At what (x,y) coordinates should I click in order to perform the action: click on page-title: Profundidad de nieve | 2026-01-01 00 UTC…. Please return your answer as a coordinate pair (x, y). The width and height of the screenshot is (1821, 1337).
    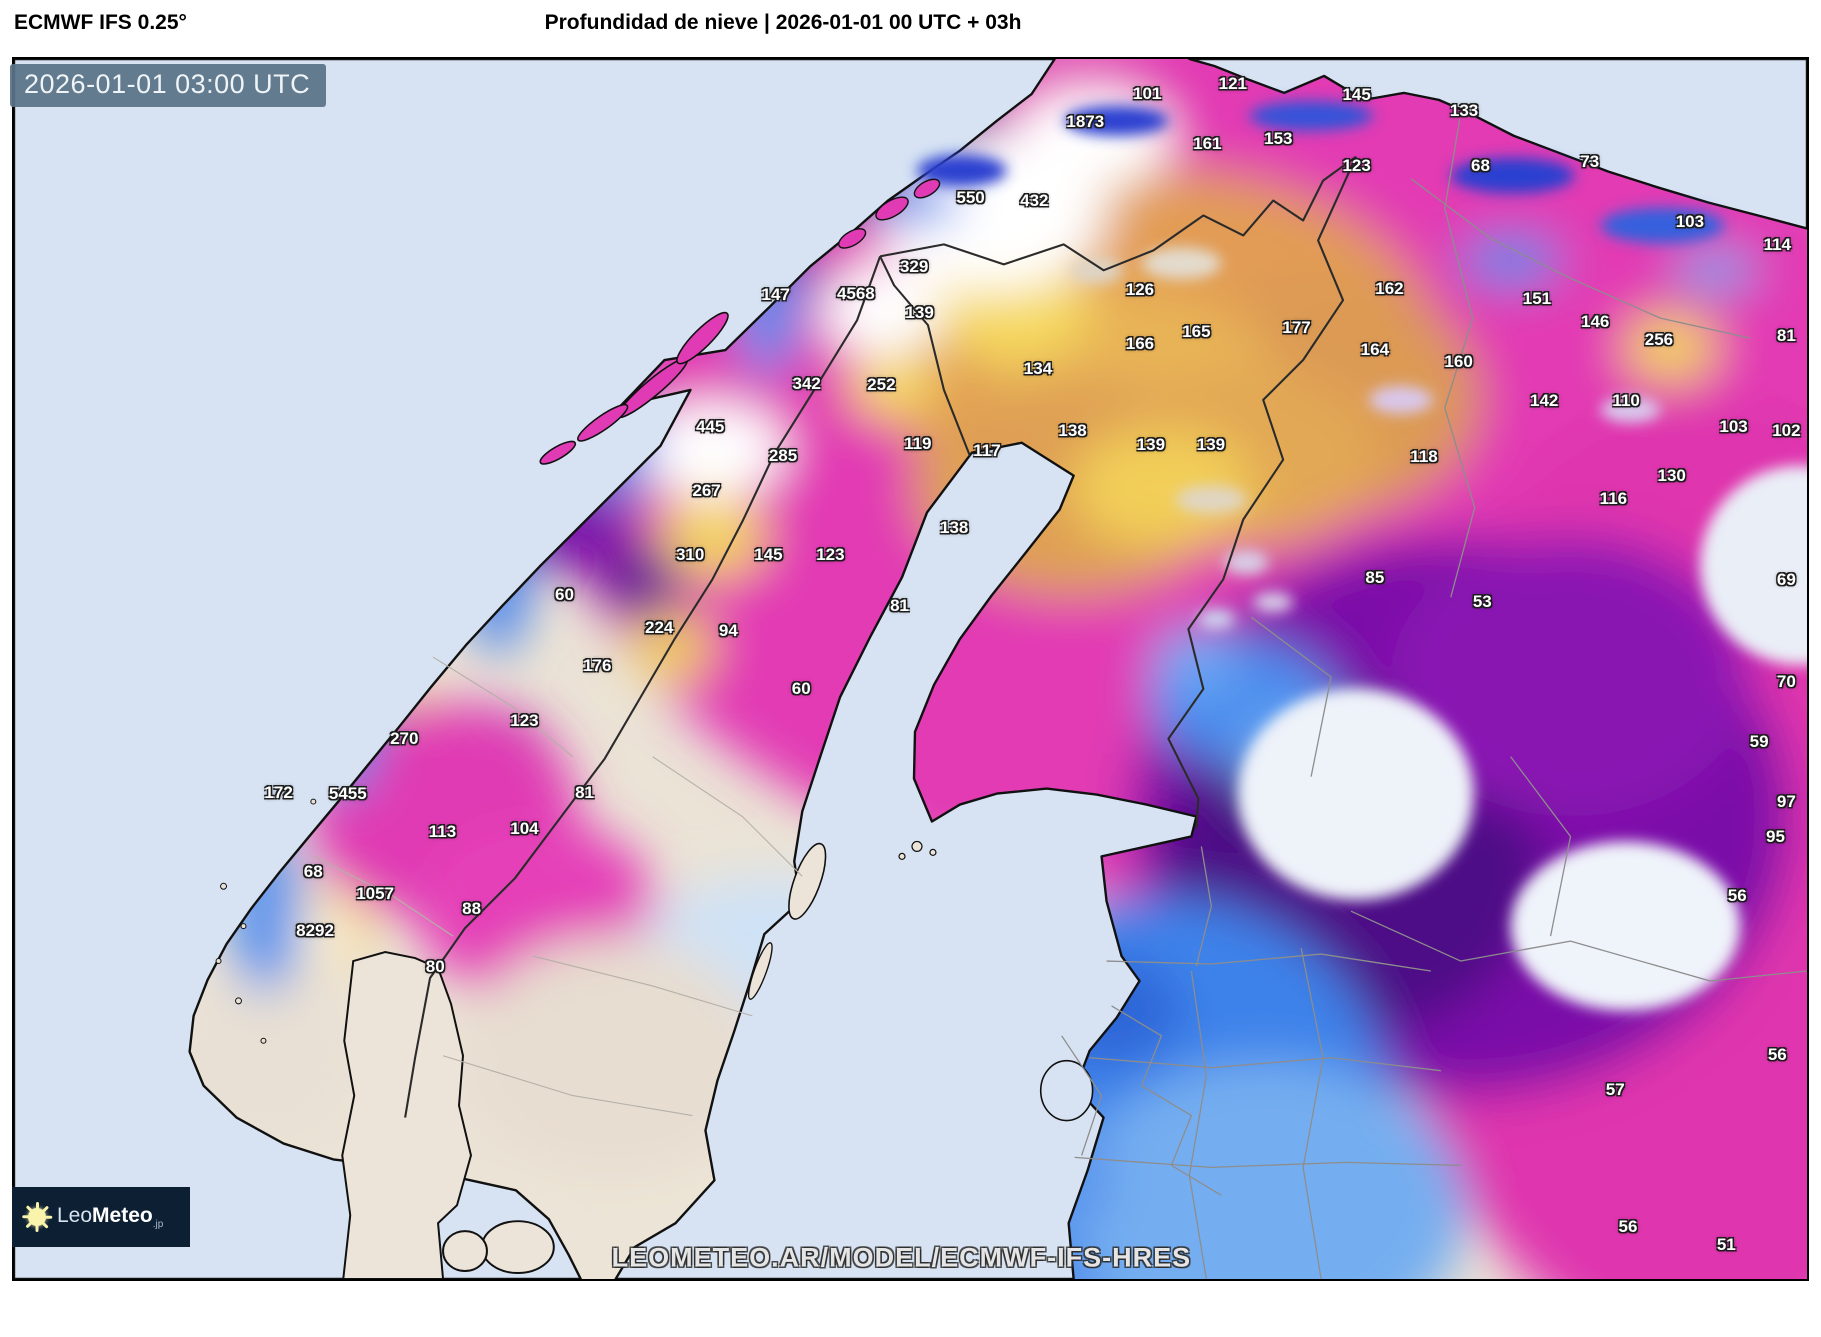
    Looking at the image, I should click on (783, 22).